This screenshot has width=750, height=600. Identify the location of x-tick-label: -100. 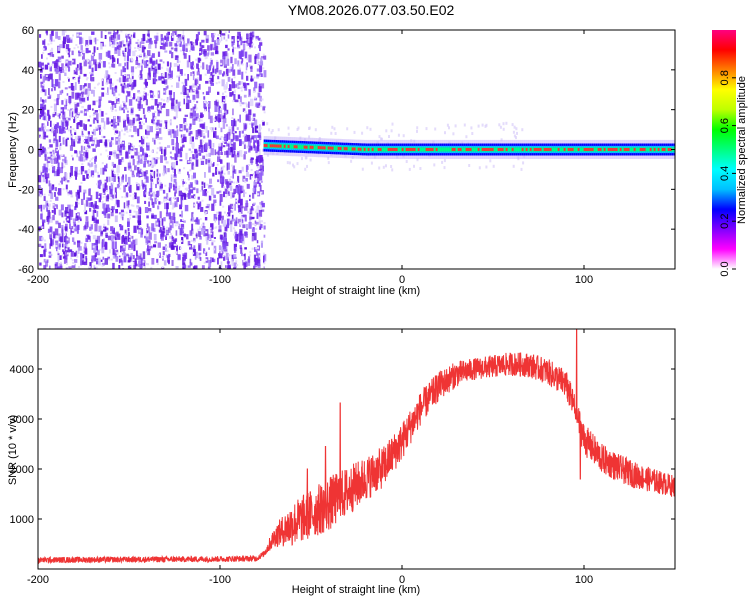
(220, 580).